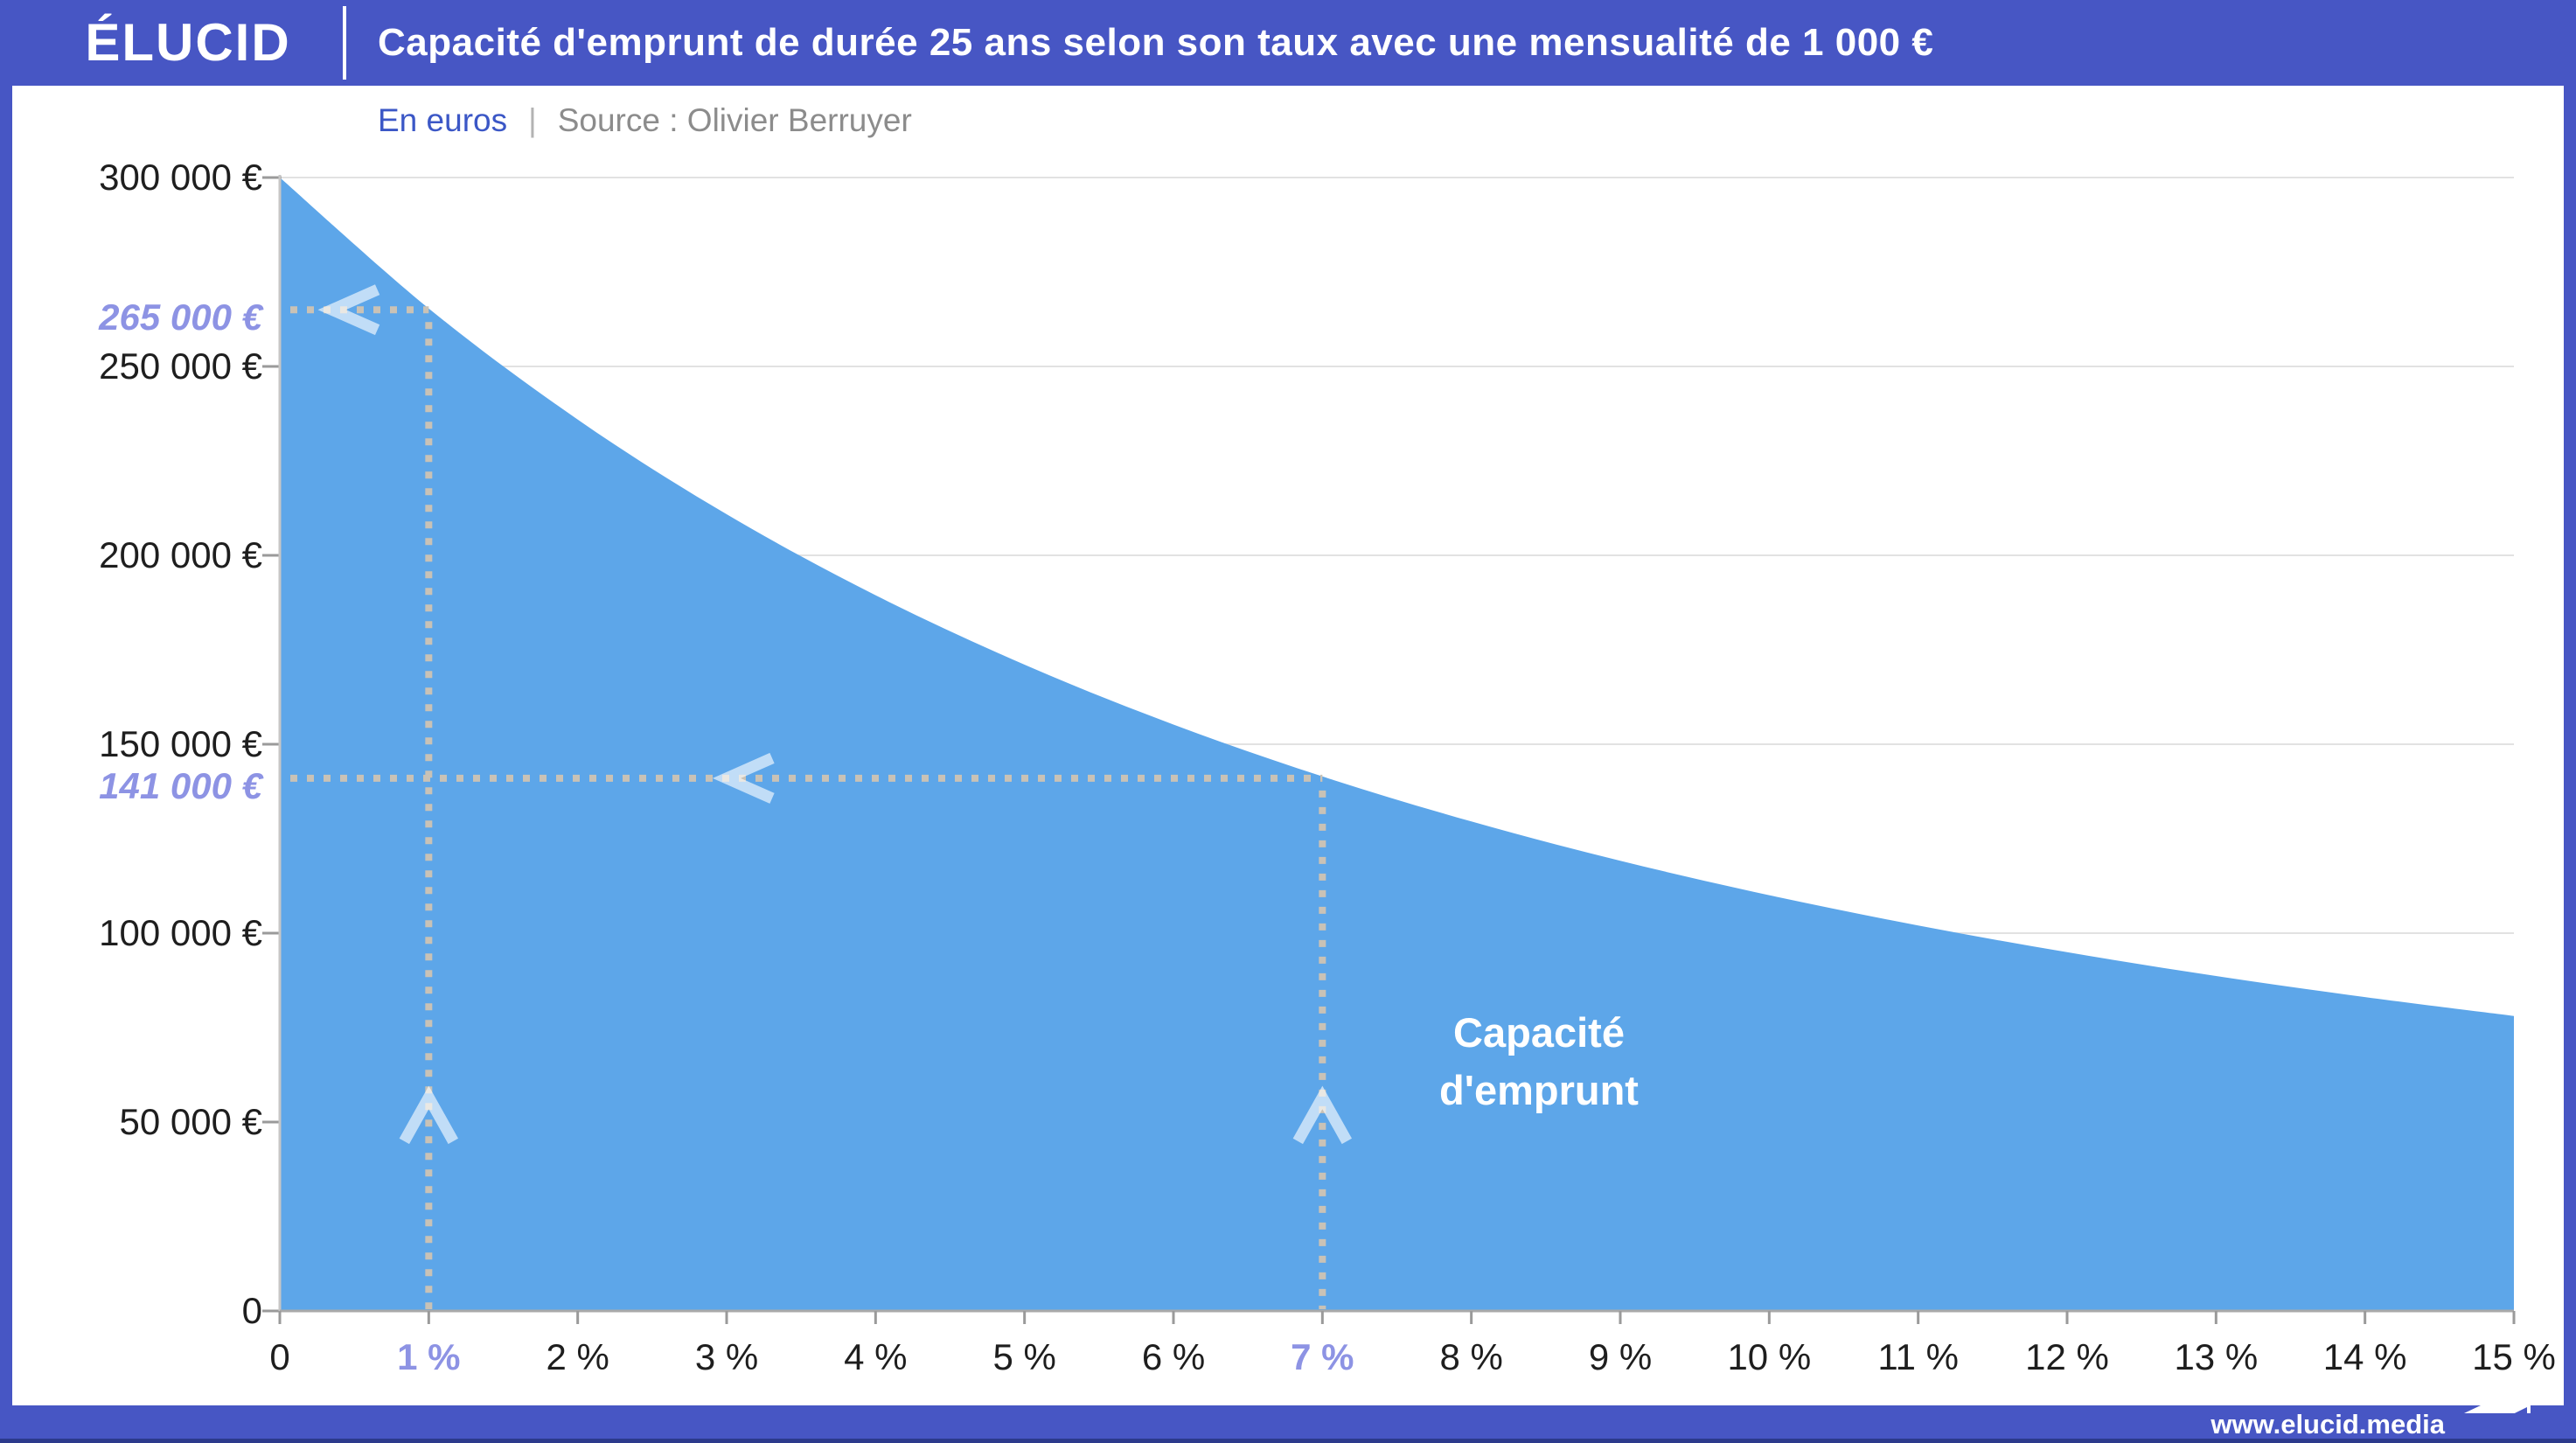  What do you see at coordinates (1539, 1090) in the screenshot?
I see `series-label-line2: d'emprunt` at bounding box center [1539, 1090].